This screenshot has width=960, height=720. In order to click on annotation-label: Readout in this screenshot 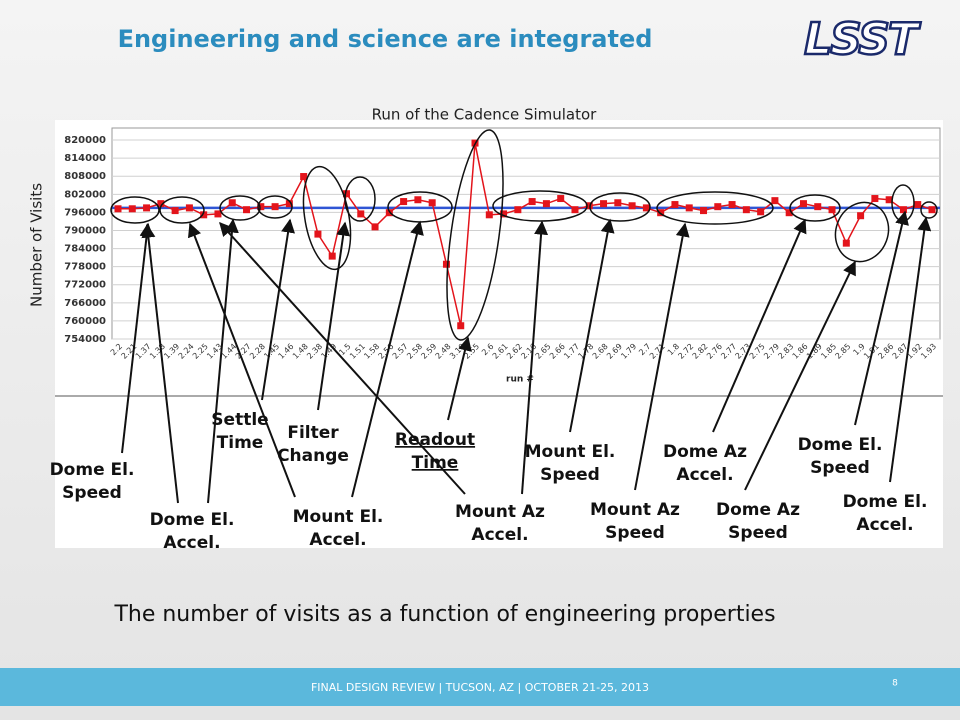, I will do `click(435, 440)`.